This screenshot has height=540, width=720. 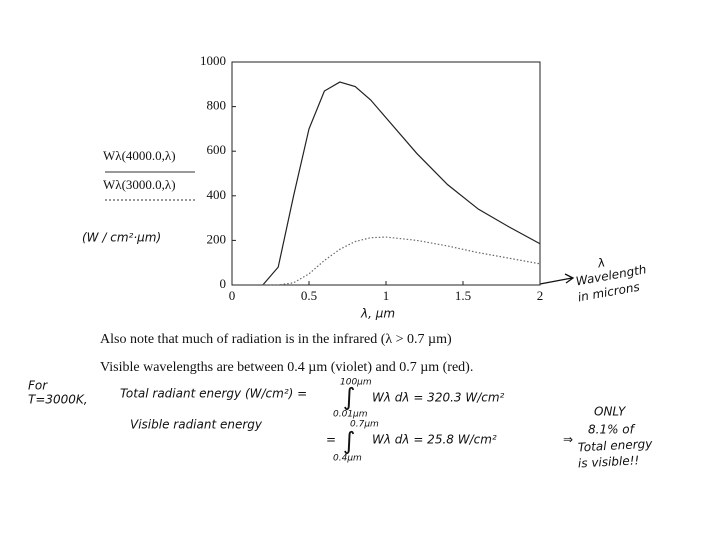 I want to click on handwritten-note: =, so click(x=331, y=440).